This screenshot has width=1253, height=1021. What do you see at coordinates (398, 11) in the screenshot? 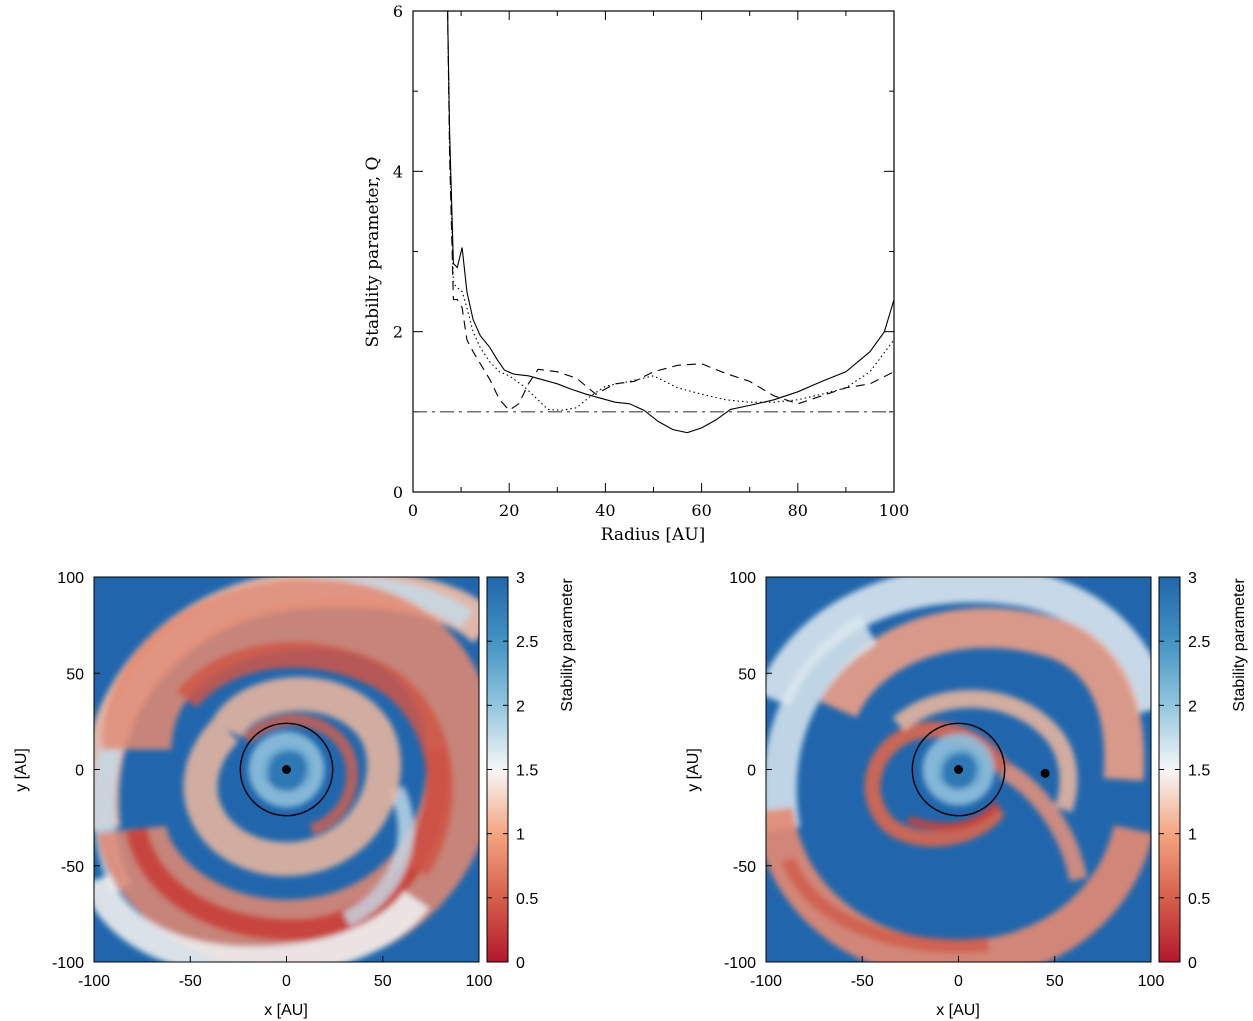
I see `y-tick-label: 6` at bounding box center [398, 11].